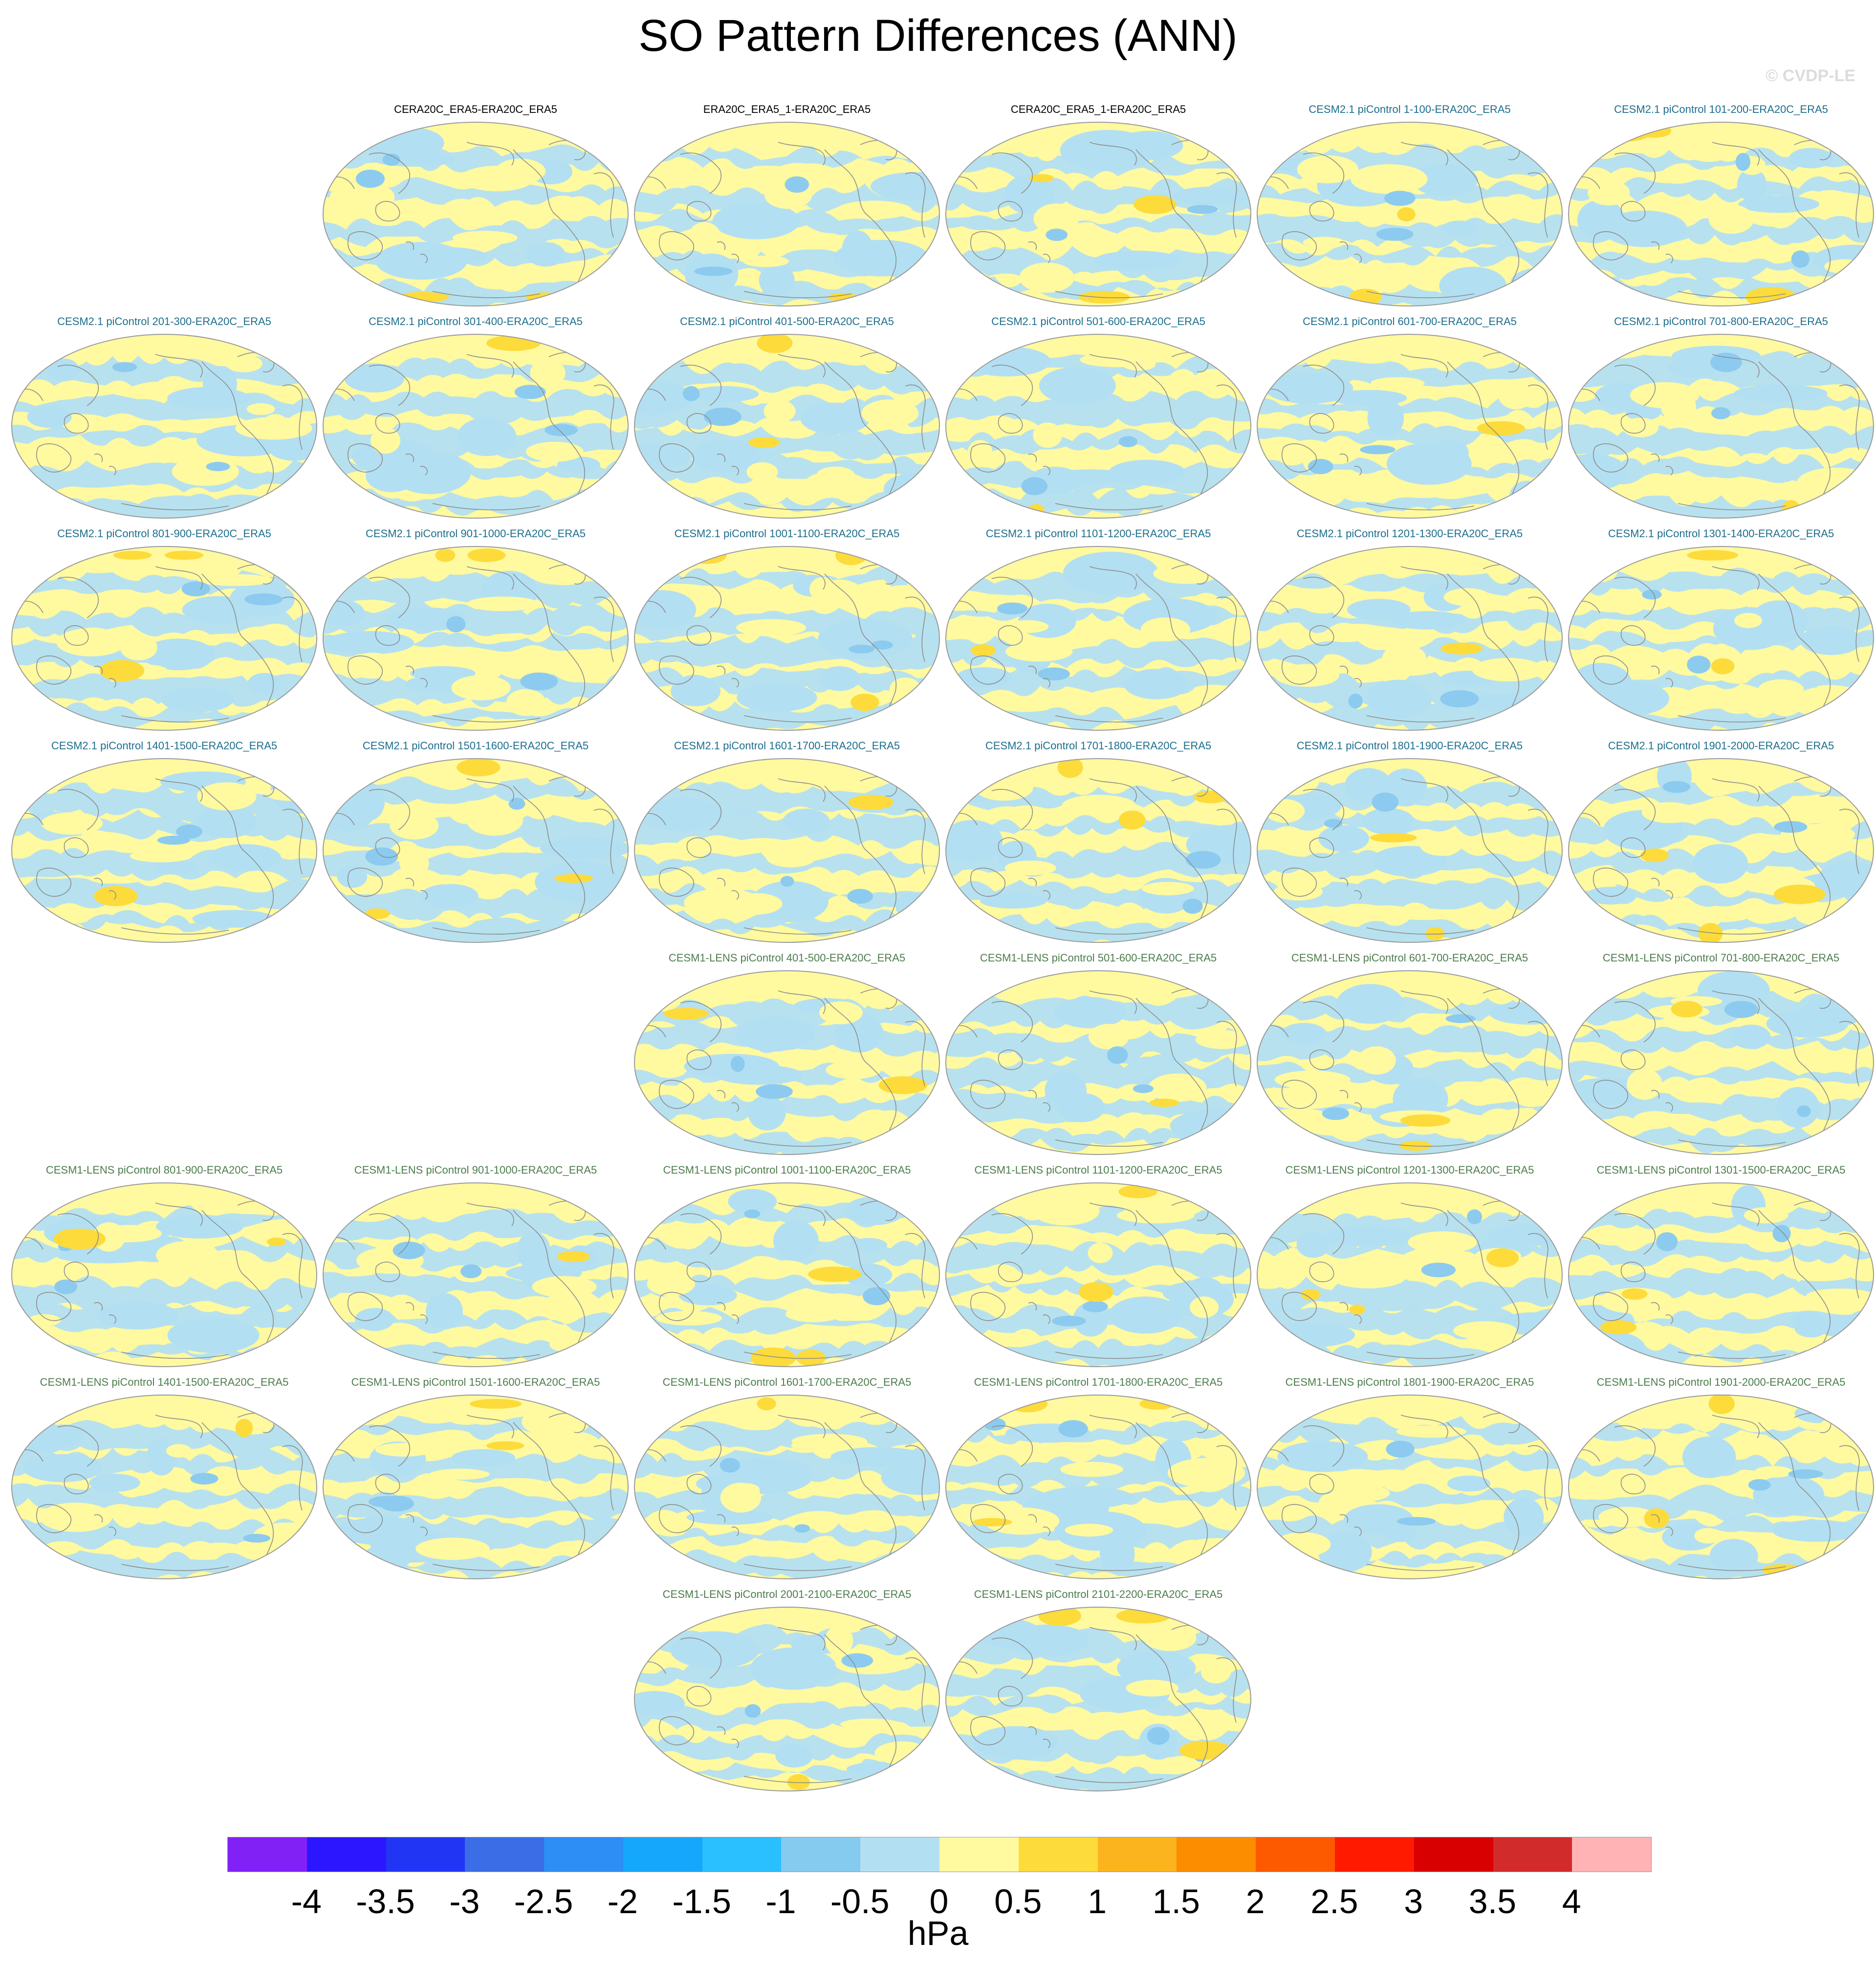 This screenshot has width=1876, height=1963. I want to click on panel-title: CESM2.1 piControl 601-700-ERA20C_ERA5, so click(1410, 321).